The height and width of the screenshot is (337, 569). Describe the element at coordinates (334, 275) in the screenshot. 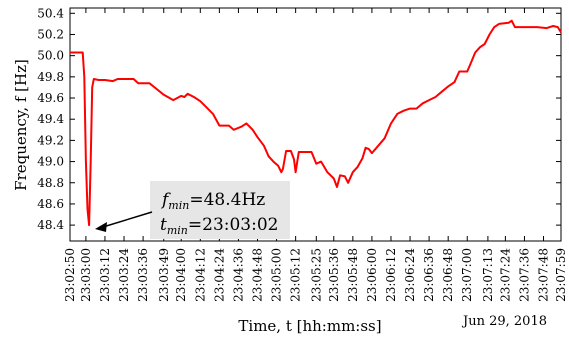

I see `x-tick-label: 23:05:36` at that location.